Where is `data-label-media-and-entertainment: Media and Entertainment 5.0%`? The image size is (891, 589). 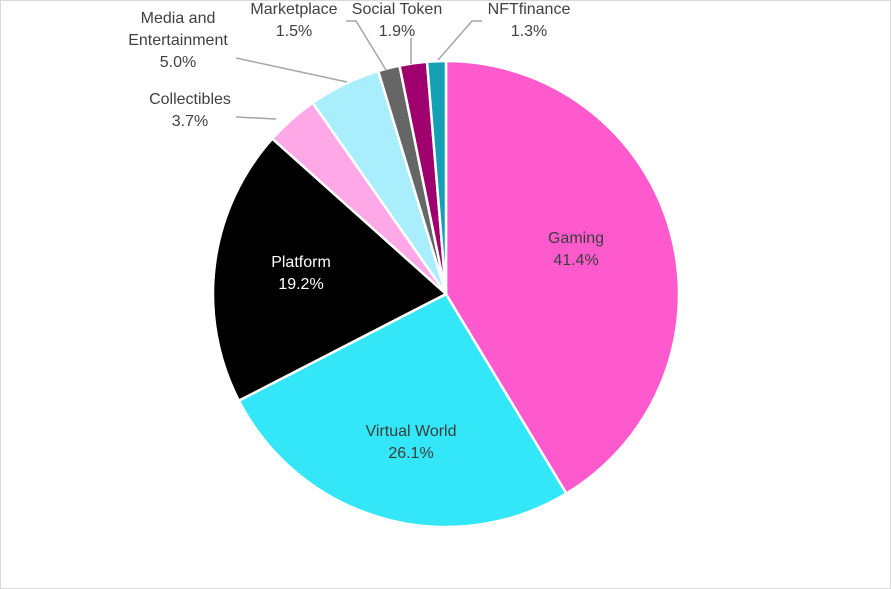 data-label-media-and-entertainment: Media and Entertainment 5.0% is located at coordinates (178, 40).